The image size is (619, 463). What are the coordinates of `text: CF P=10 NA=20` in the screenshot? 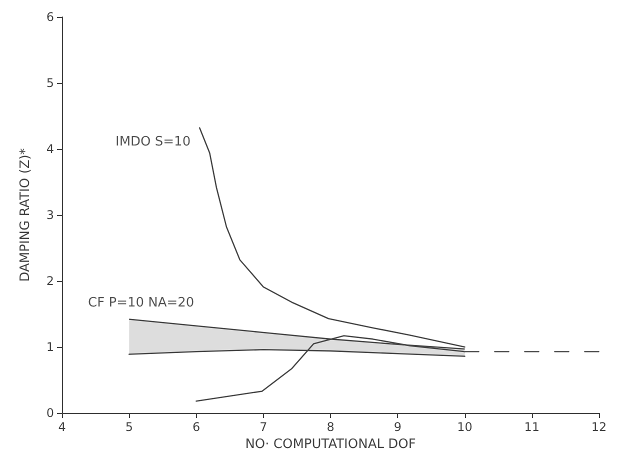 It's located at (141, 302).